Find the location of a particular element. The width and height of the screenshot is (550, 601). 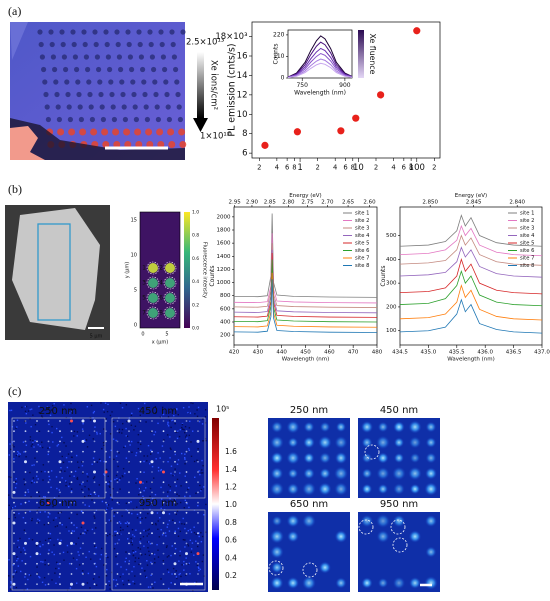

fluence-arrow is located at coordinates (200, 125).